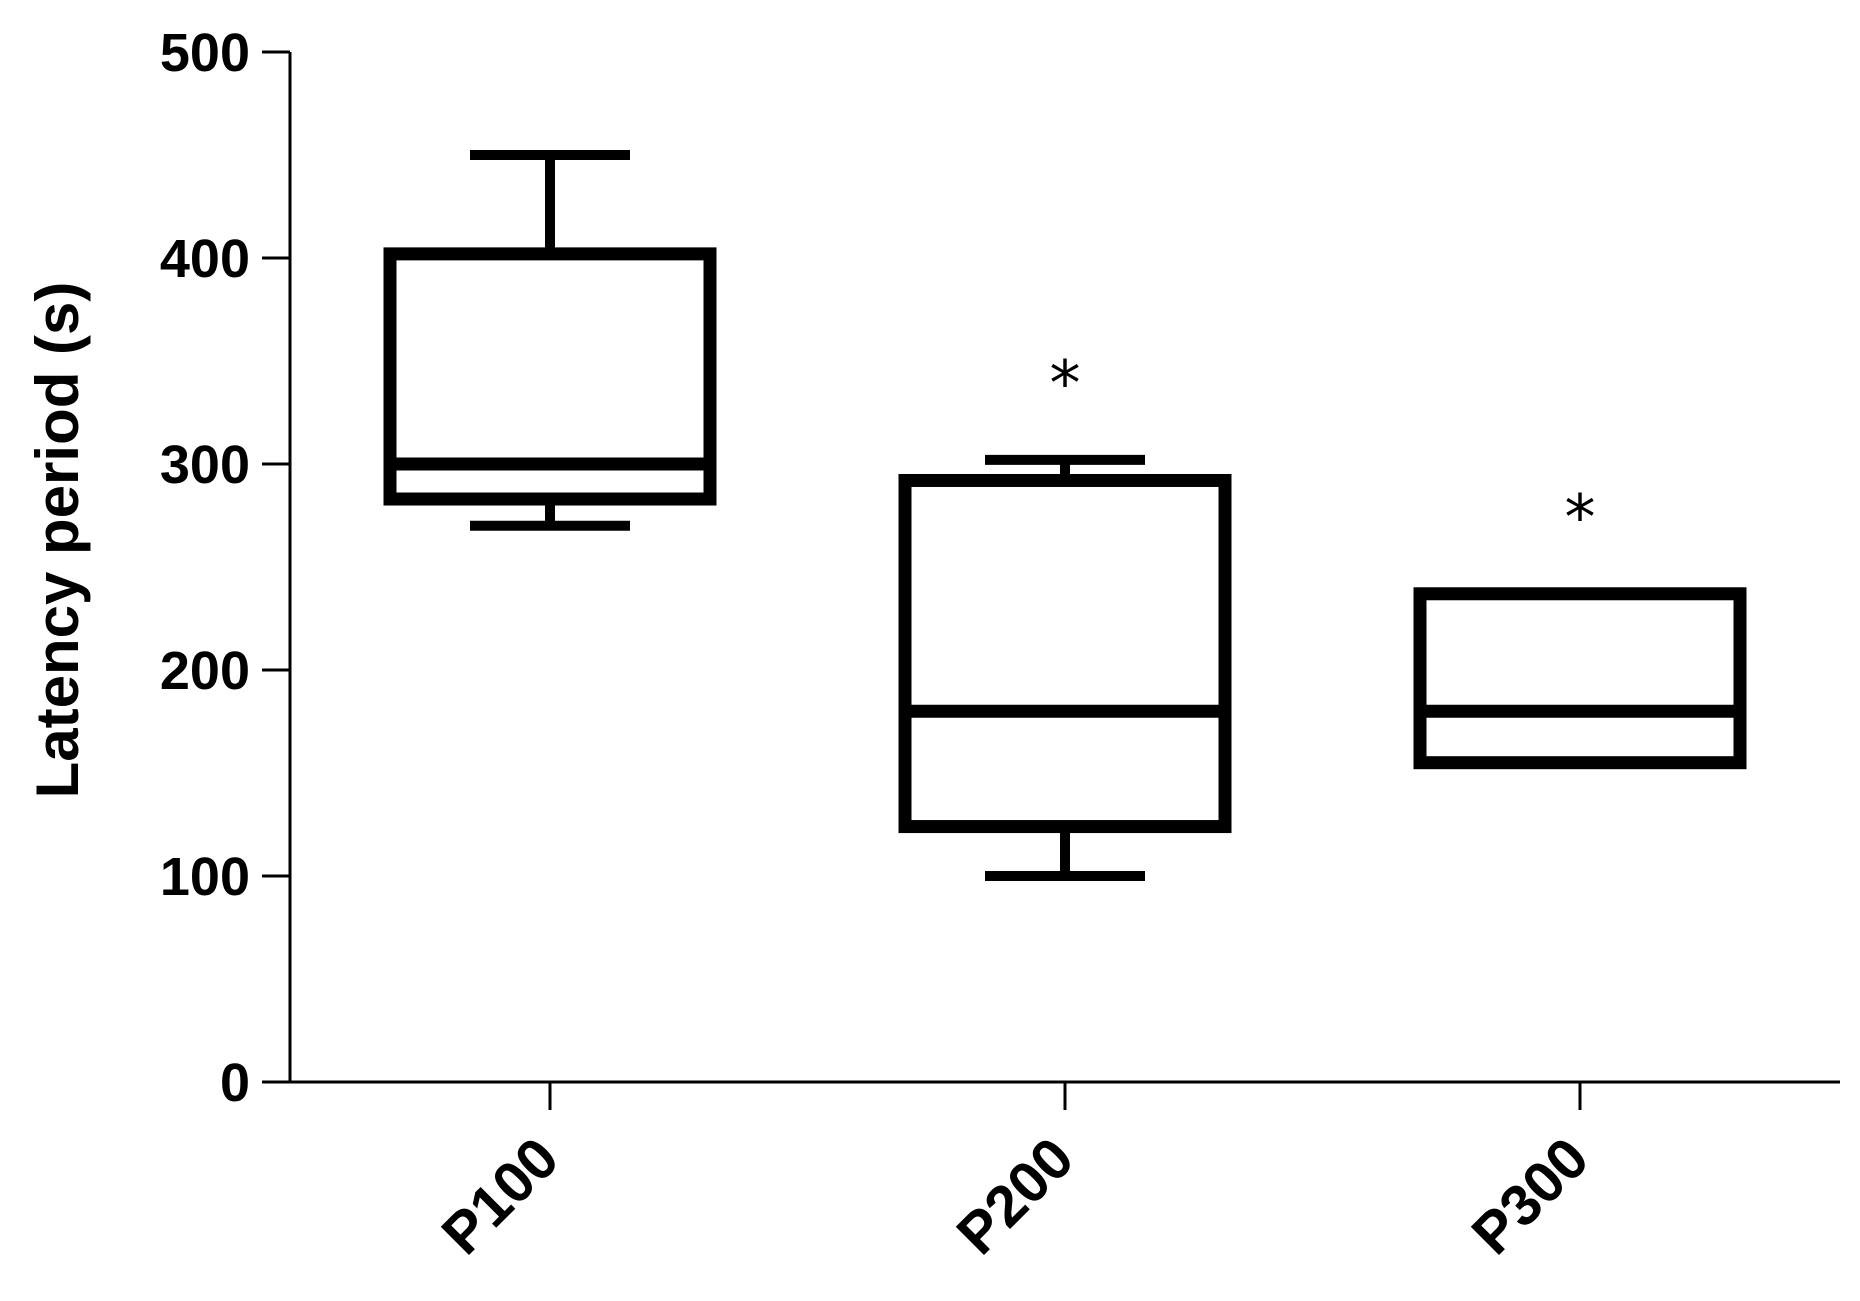 The width and height of the screenshot is (1860, 1301). I want to click on box-group-p300: *, so click(1580, 625).